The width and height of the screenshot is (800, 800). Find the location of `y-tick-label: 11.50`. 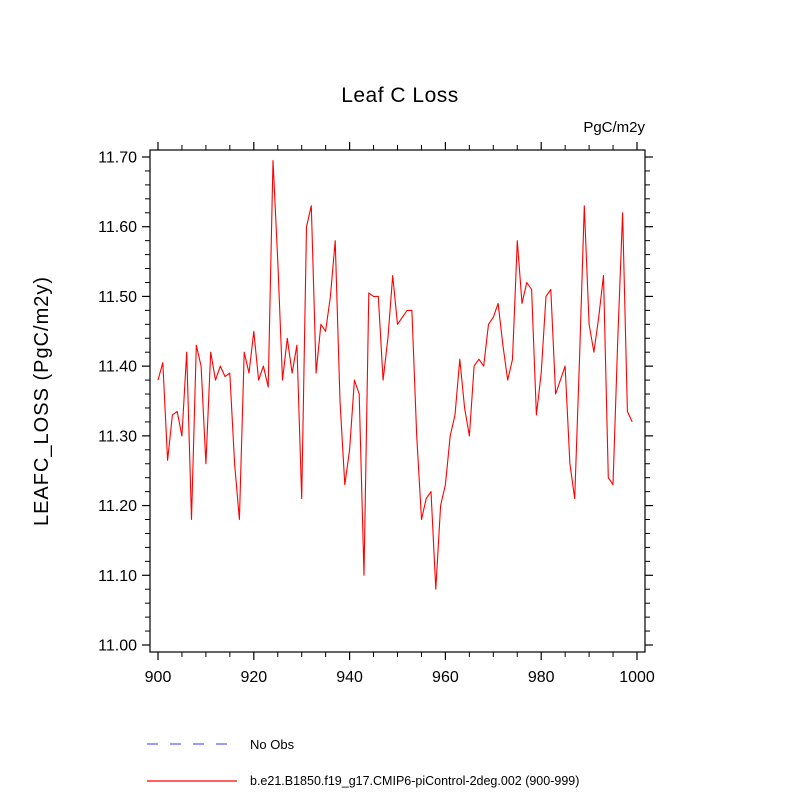

y-tick-label: 11.50 is located at coordinates (117, 297).